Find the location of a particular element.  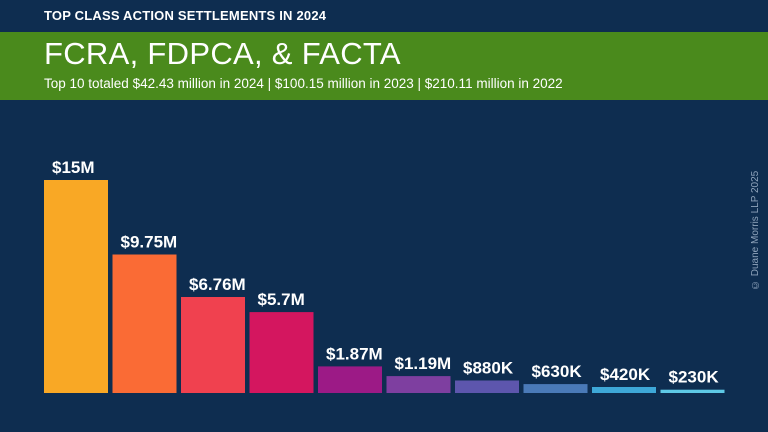

bar-value-label-10: $230K is located at coordinates (694, 377).